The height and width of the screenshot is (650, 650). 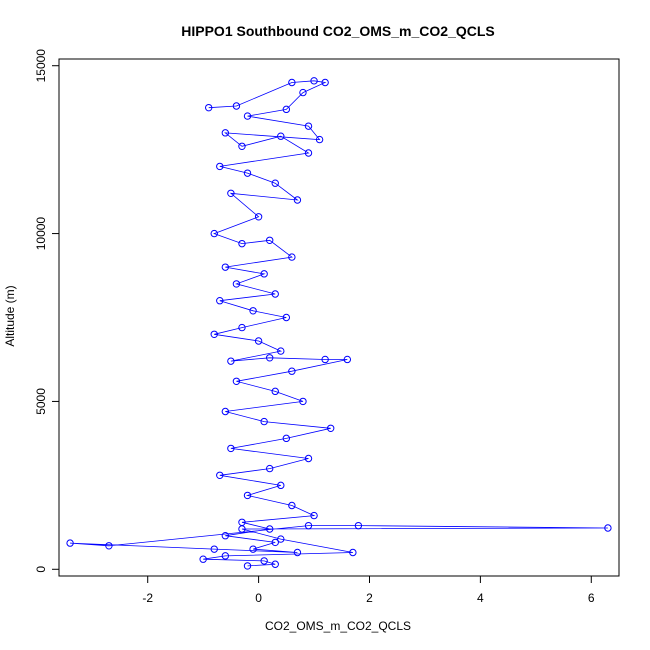 I want to click on x-tick-label: 0, so click(x=258, y=598).